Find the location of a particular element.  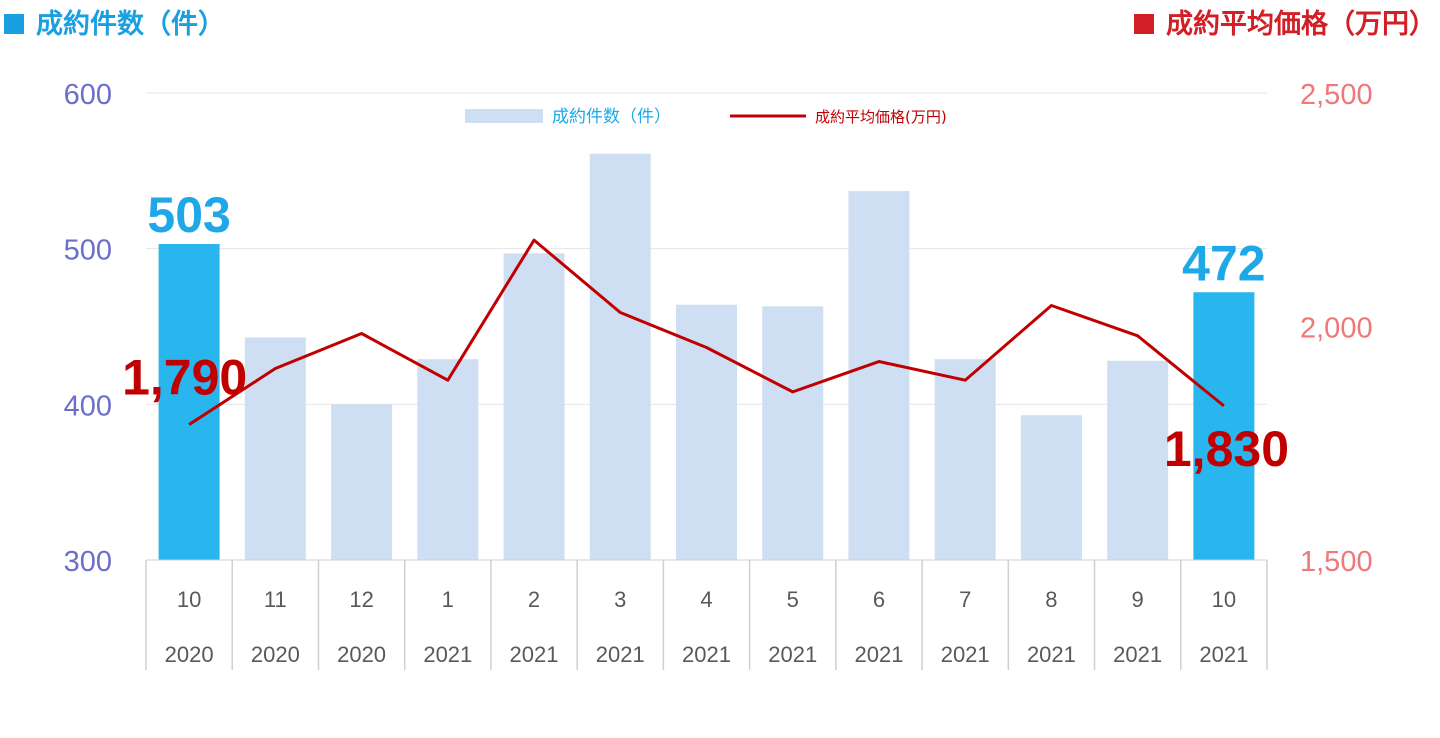

category-month-label: 1 is located at coordinates (448, 599).